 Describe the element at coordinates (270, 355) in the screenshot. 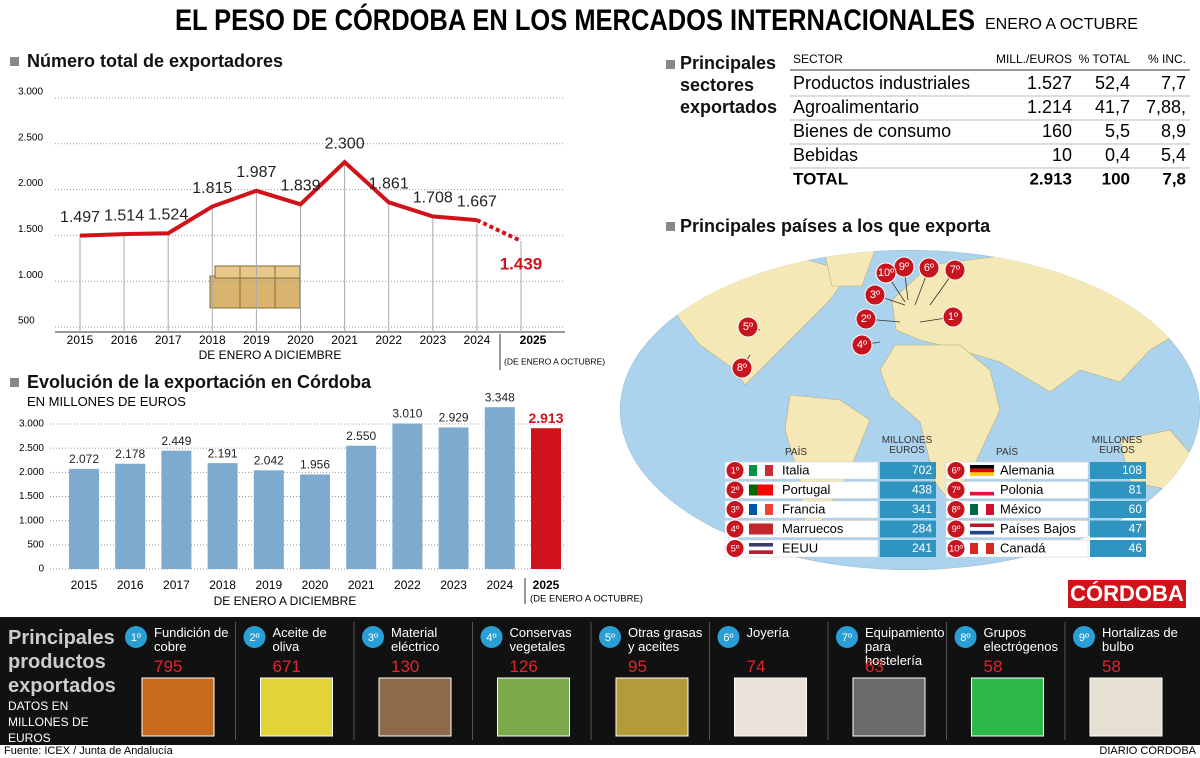

I see `x-axis-label: DE ENERO A DICIEMBRE` at that location.